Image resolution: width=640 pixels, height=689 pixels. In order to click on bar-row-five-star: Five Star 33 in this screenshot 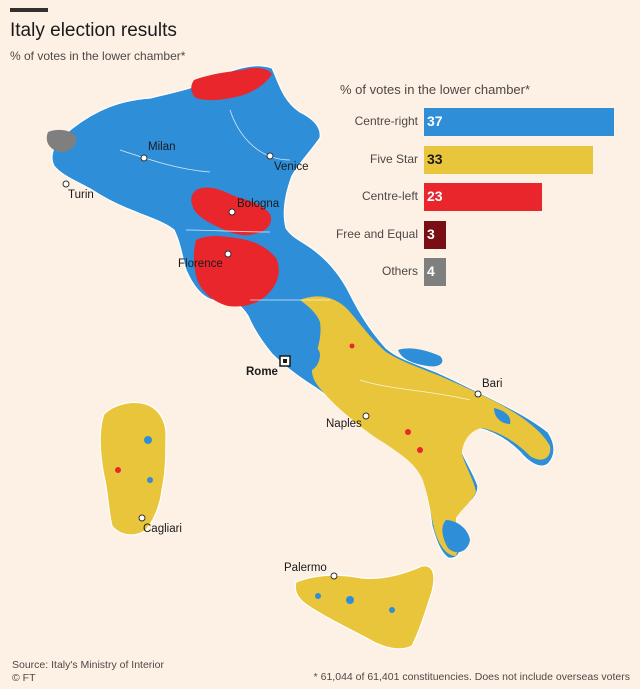, I will do `click(475, 160)`.